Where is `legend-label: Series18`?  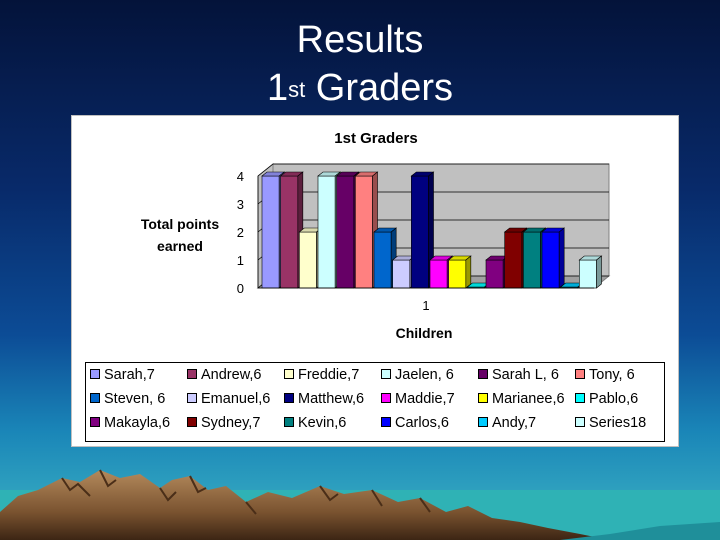
legend-label: Series18 is located at coordinates (618, 423).